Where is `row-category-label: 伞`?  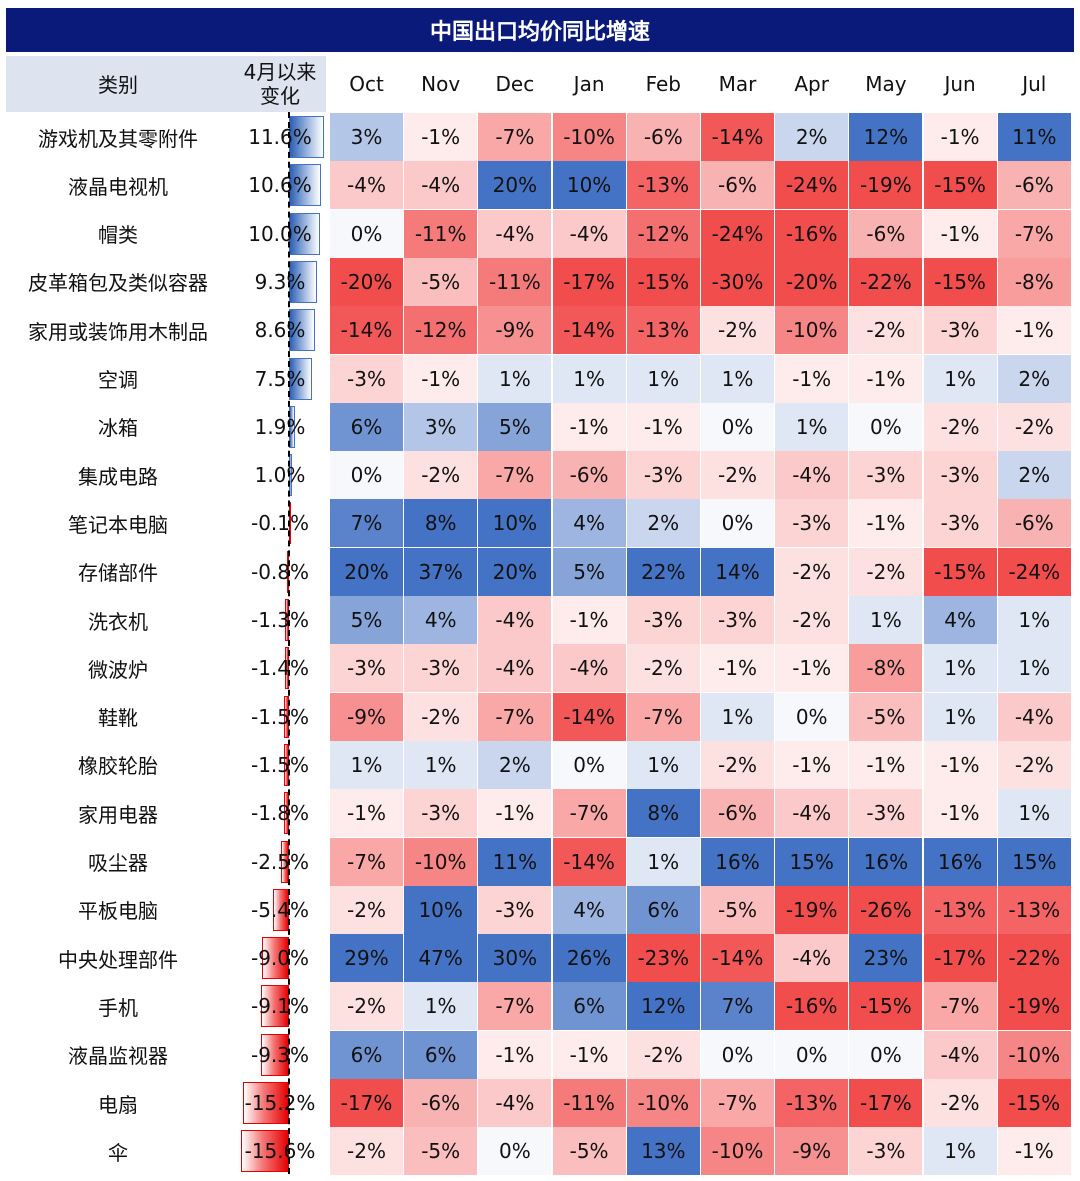 row-category-label: 伞 is located at coordinates (118, 1152).